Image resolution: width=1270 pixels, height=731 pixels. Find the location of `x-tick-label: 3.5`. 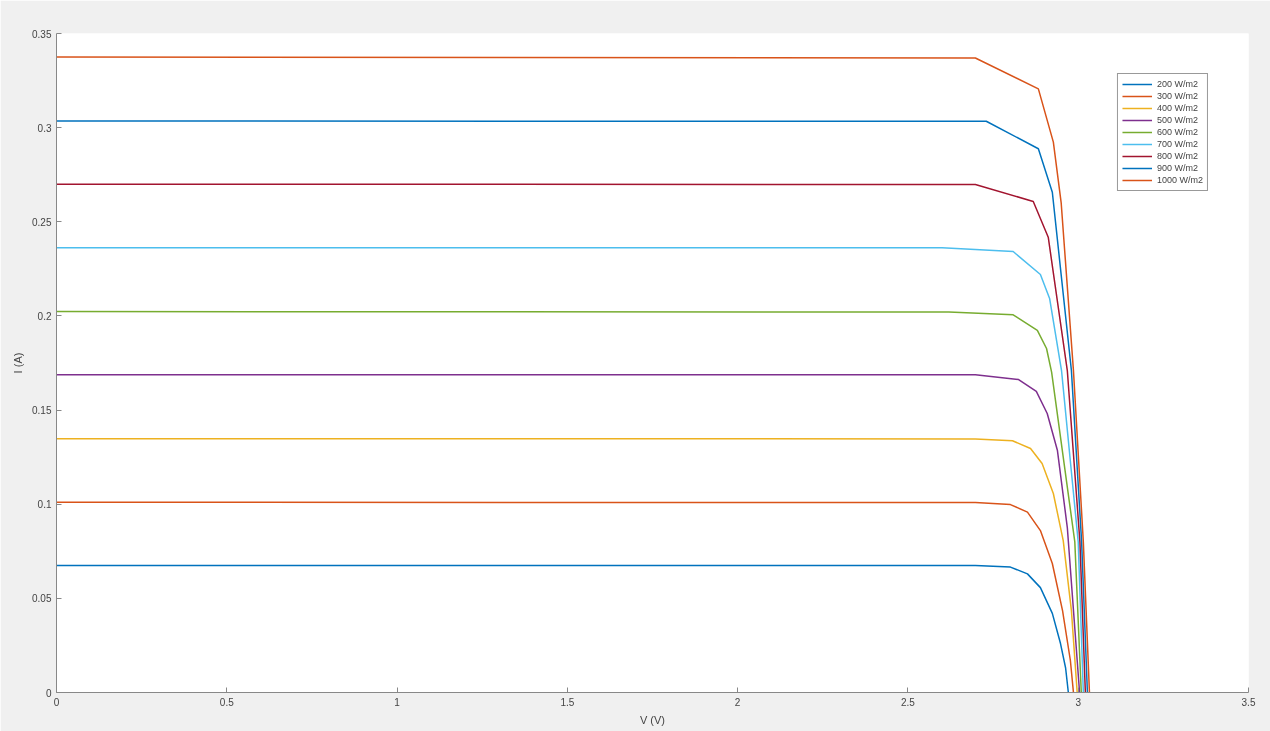

x-tick-label: 3.5 is located at coordinates (1248, 702).